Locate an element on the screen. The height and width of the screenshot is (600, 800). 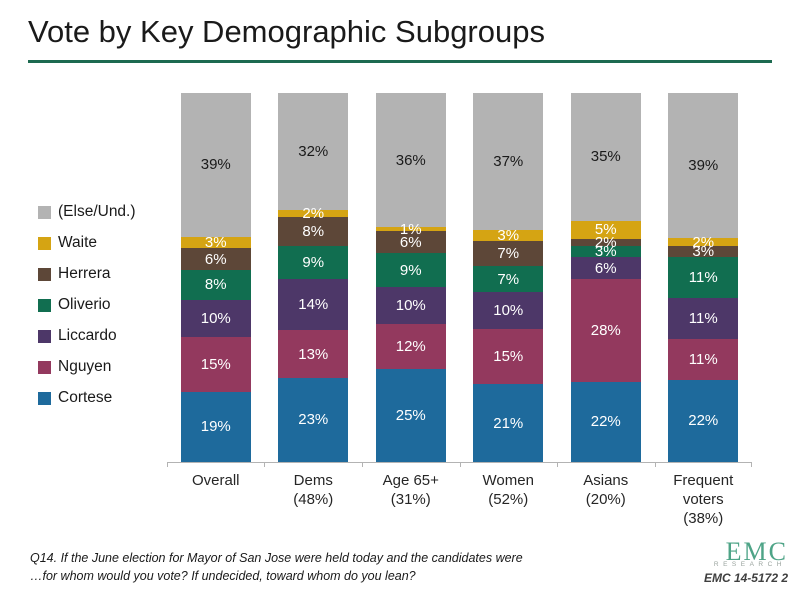
bar-segment-oliverio: 3% is located at coordinates (605, 252).